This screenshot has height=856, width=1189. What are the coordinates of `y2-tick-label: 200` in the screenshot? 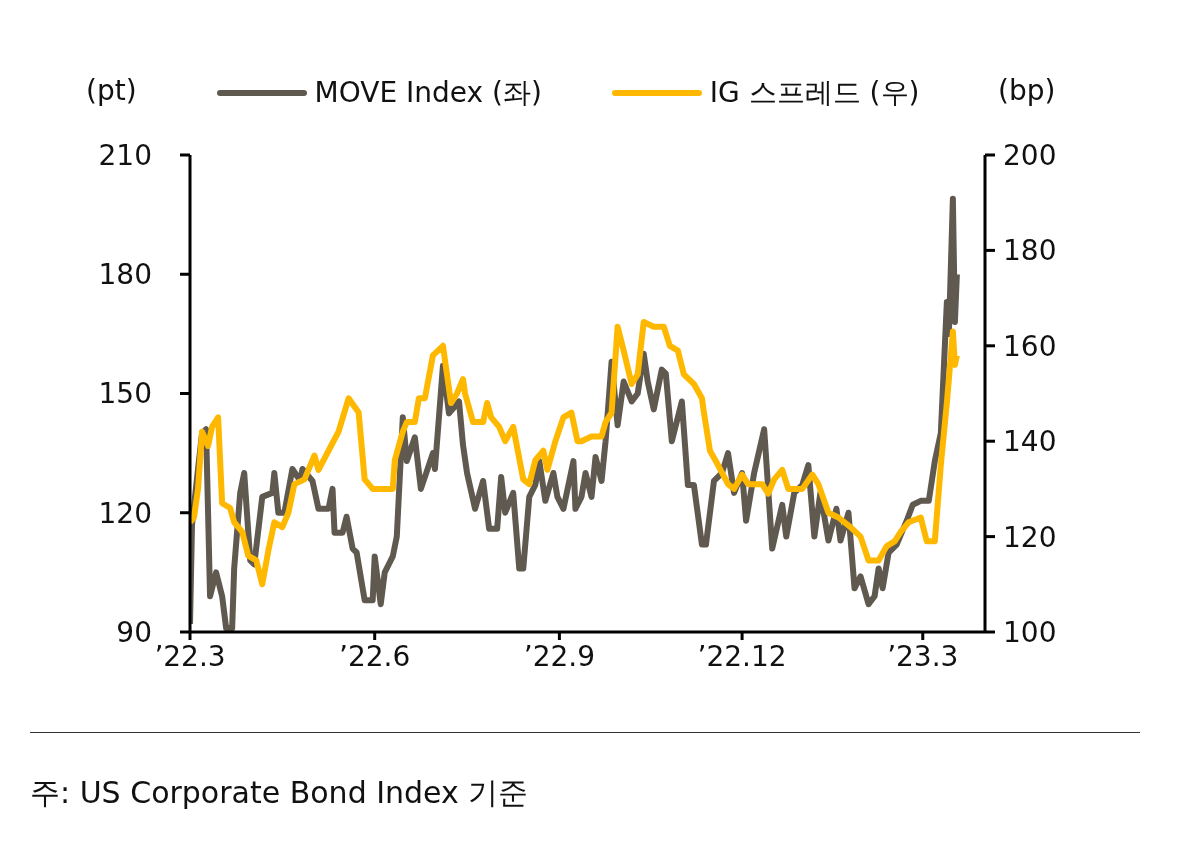 It's located at (1030, 155).